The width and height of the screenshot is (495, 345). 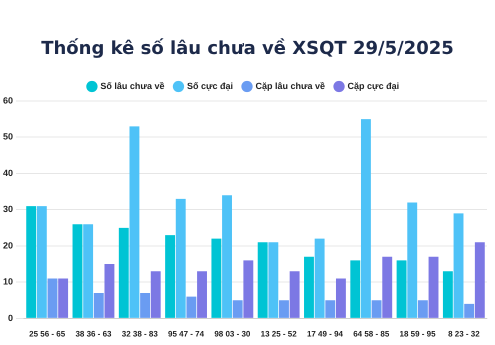 What do you see at coordinates (11, 317) in the screenshot?
I see `y-tick-label: 0` at bounding box center [11, 317].